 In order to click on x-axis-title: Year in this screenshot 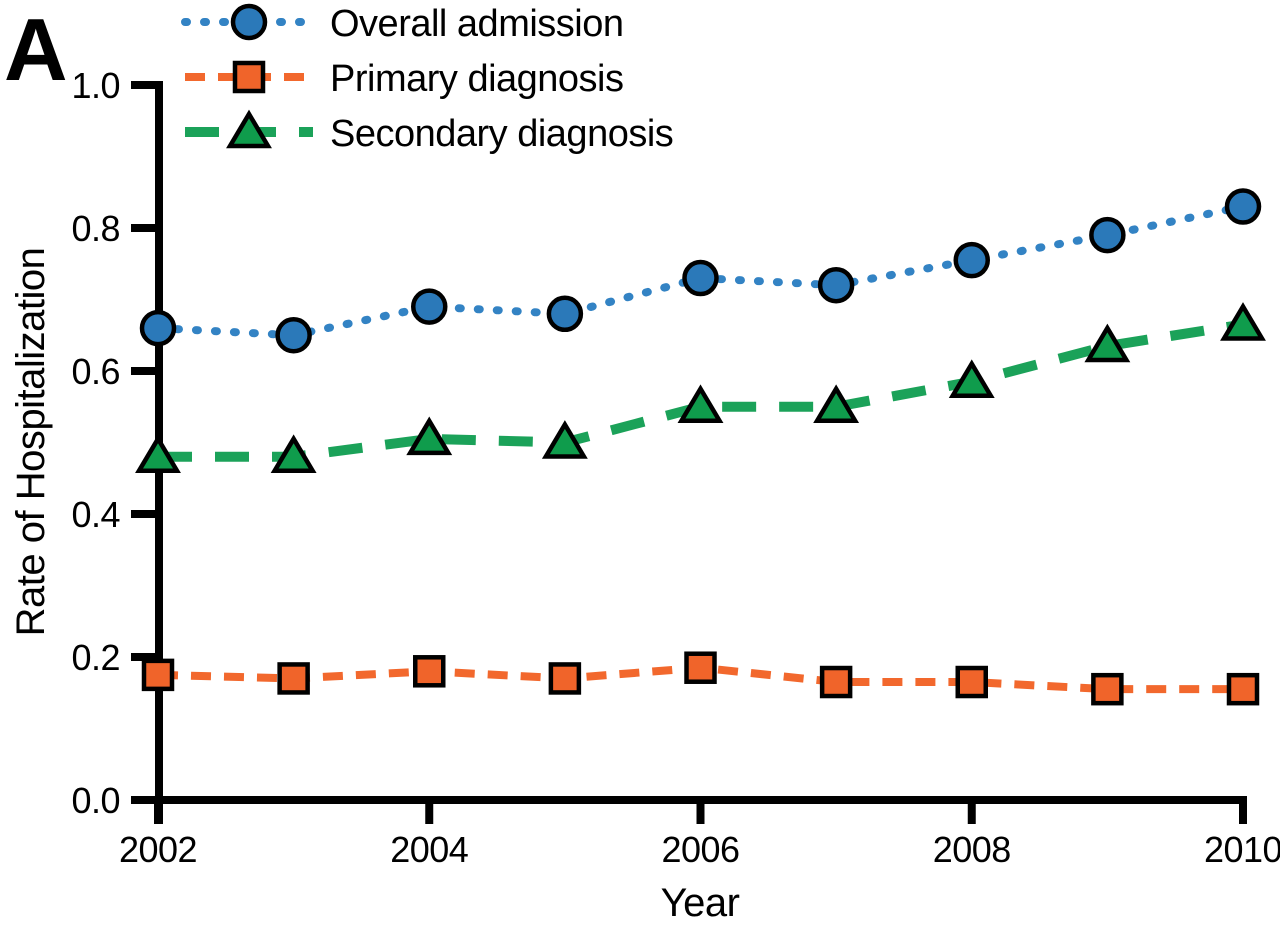, I will do `click(700, 903)`.